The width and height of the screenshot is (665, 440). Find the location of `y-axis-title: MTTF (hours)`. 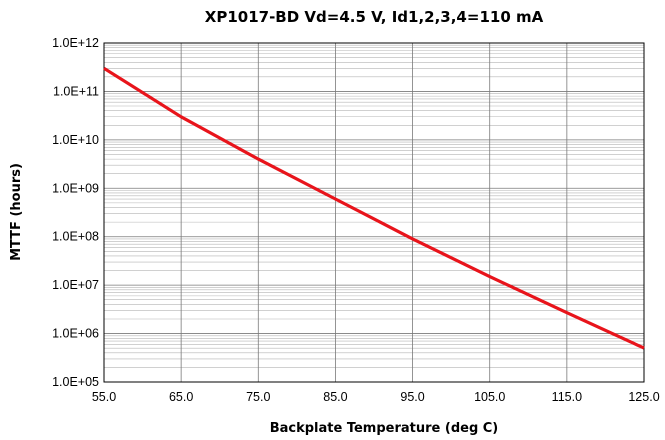

y-axis-title: MTTF (hours) is located at coordinates (16, 212).